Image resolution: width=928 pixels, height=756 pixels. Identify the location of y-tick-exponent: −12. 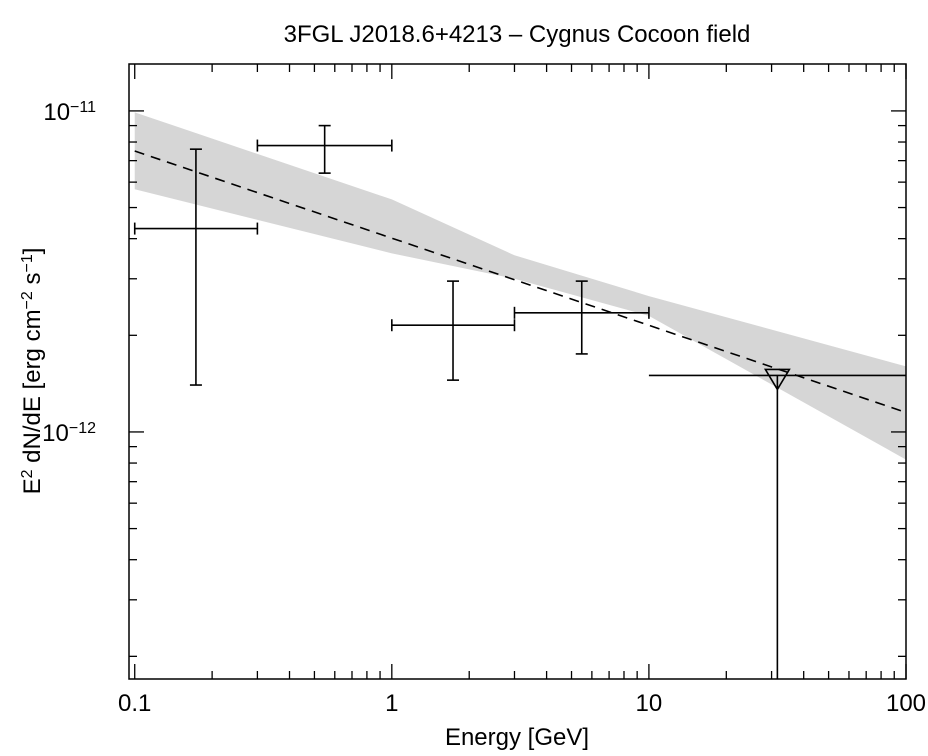
(82, 427).